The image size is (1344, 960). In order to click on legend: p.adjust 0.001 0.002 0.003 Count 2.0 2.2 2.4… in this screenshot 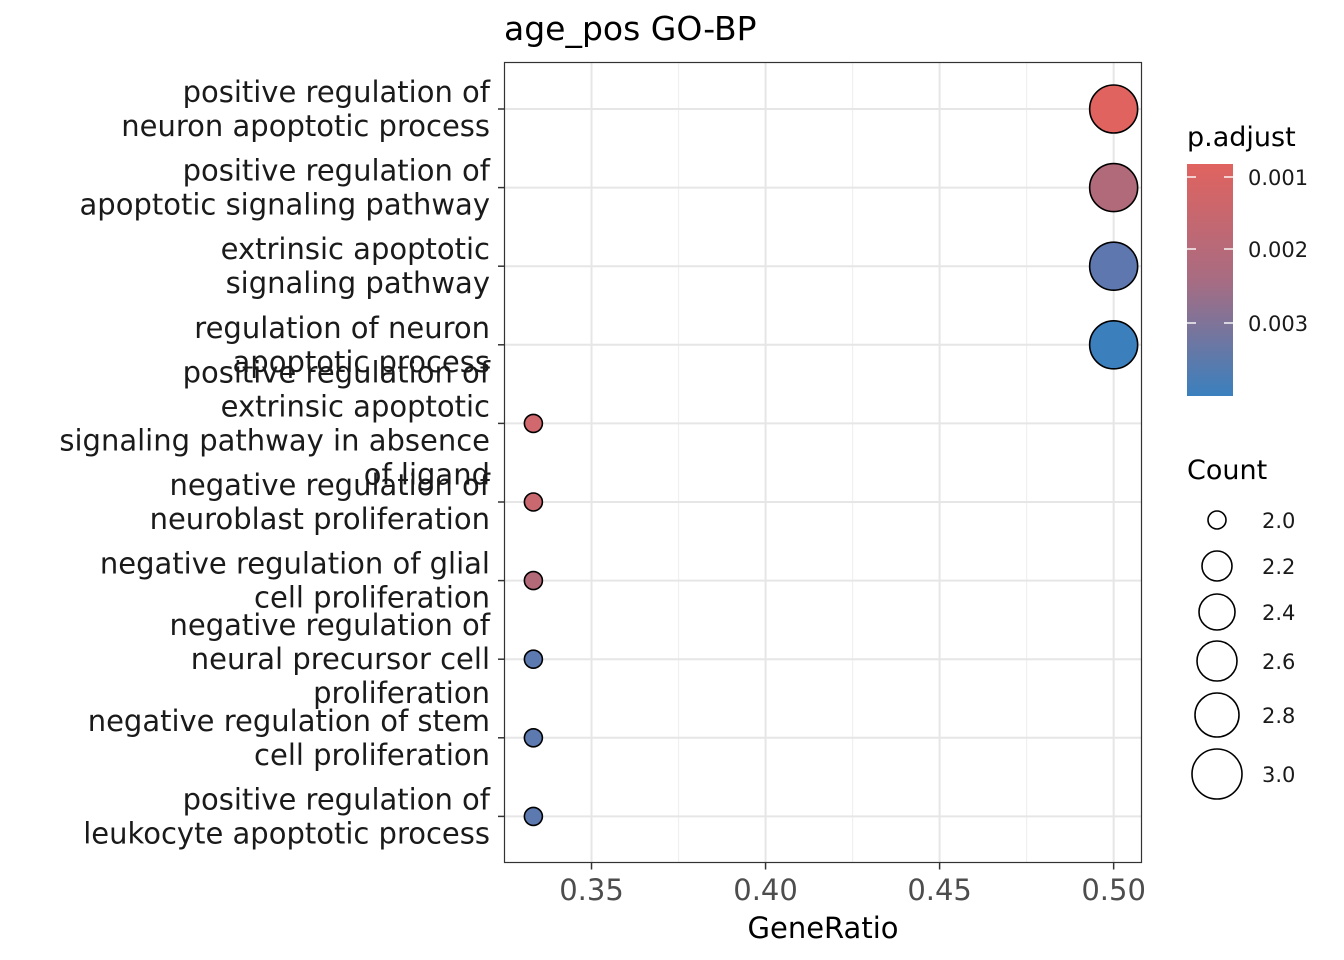, I will do `click(1247, 461)`.